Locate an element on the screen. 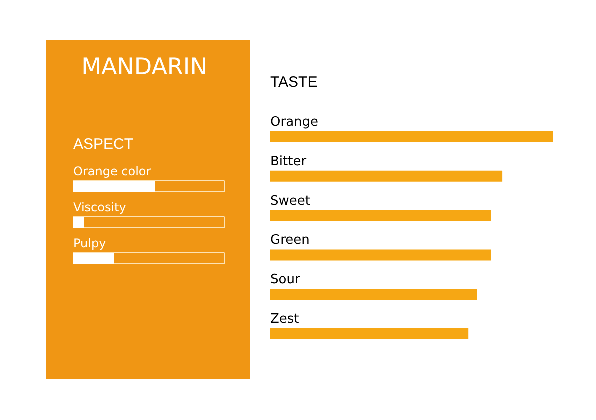 This screenshot has height=420, width=596. y-tick-label: Zest is located at coordinates (285, 319).